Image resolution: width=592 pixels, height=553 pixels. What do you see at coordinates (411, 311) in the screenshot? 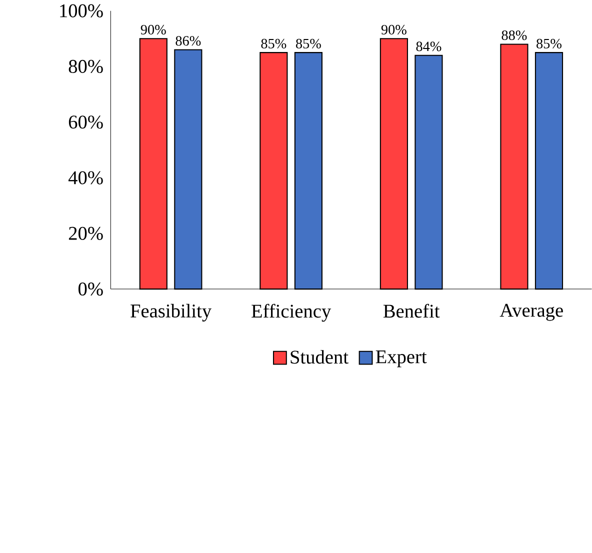
I see `x-tick-label: Benefit` at bounding box center [411, 311].